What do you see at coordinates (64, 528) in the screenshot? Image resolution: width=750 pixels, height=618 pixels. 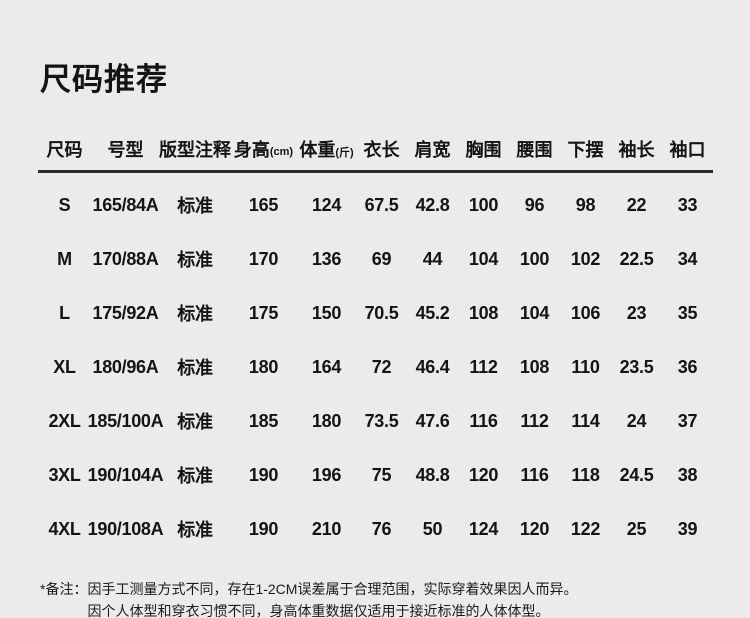 I see `size-cell: 4XL` at bounding box center [64, 528].